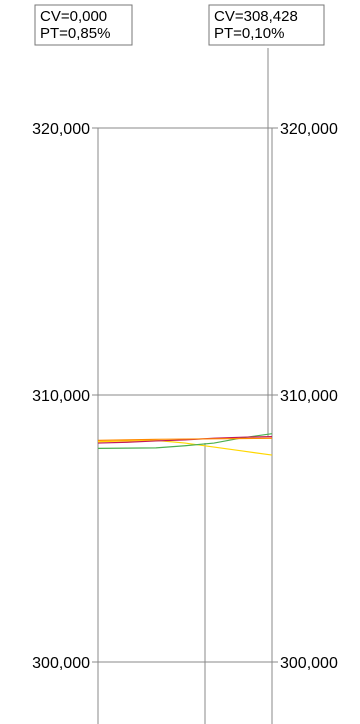  Describe the element at coordinates (75, 33) in the screenshot. I see `annotation-pt-text: PT=0,85%` at that location.